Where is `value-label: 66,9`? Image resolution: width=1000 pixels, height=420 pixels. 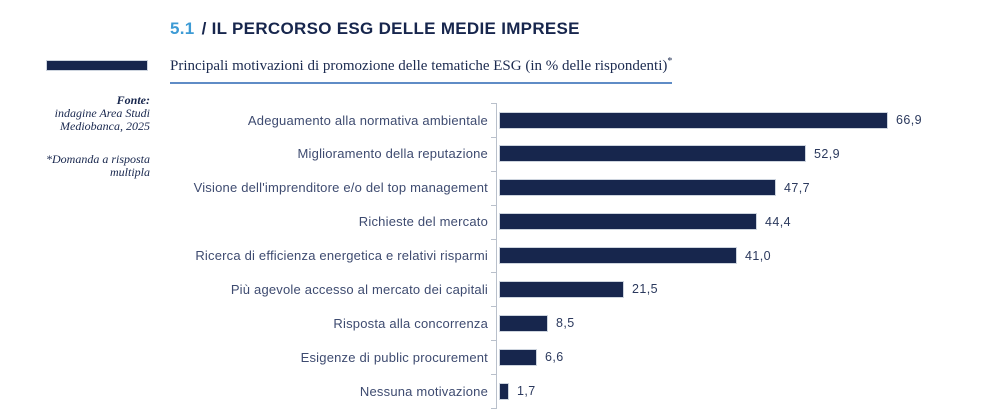 value-label: 66,9 is located at coordinates (909, 120).